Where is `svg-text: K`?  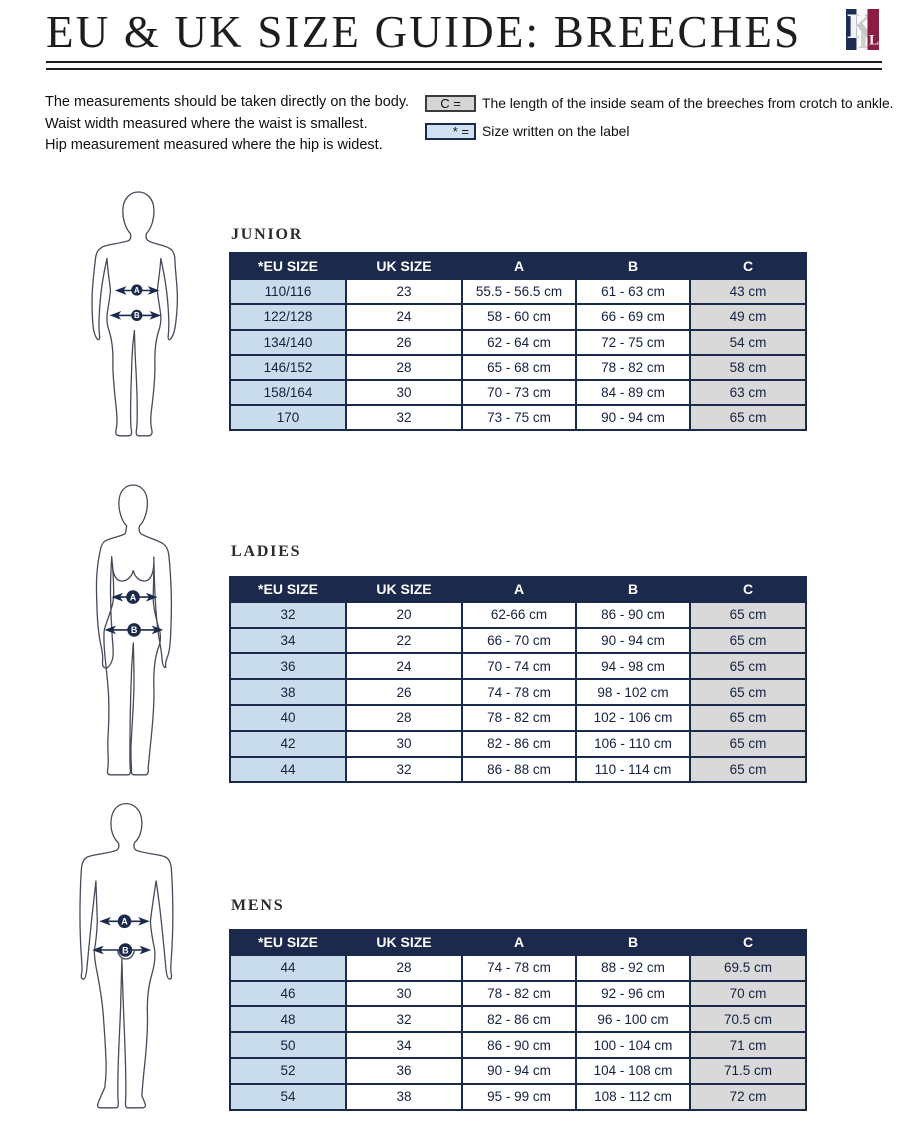
svg-text: K is located at coordinates (861, 27).